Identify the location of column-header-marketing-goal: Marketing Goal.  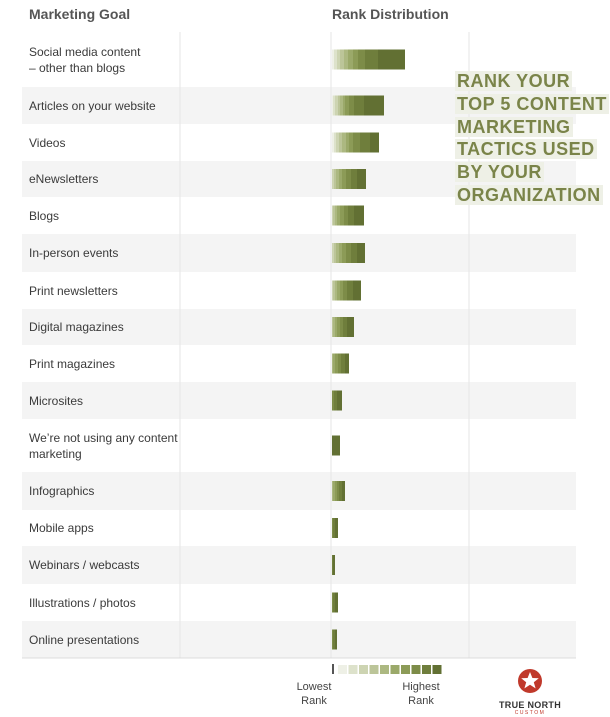
(80, 14).